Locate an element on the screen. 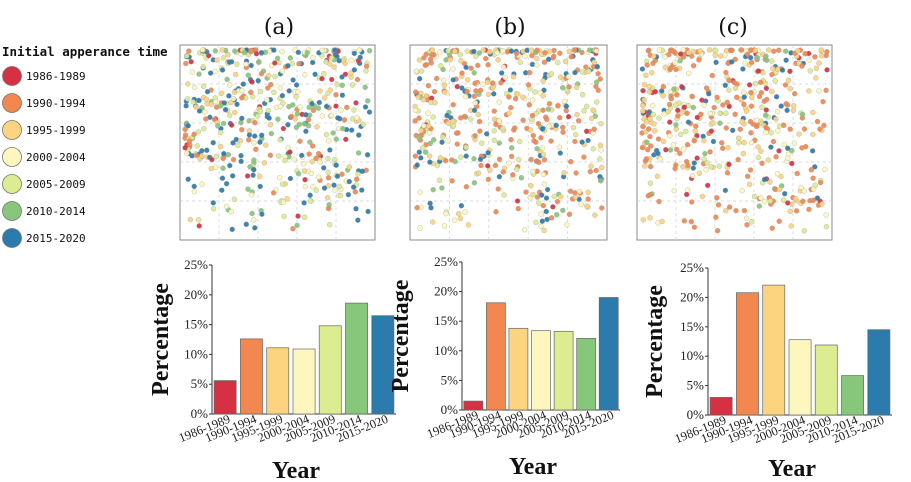  bar-2015-2020 is located at coordinates (879, 372).